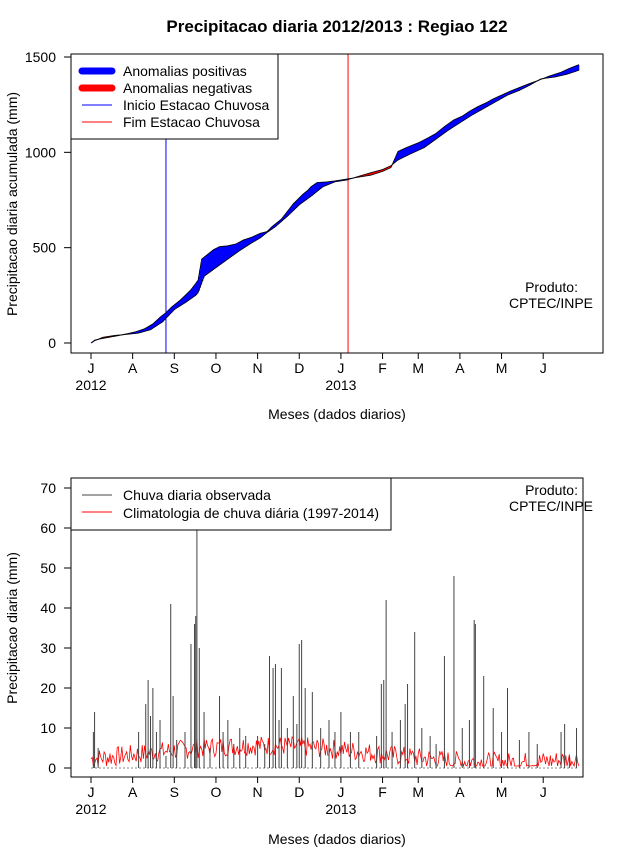 This screenshot has height=850, width=640. What do you see at coordinates (187, 88) in the screenshot?
I see `legend-entry-negative: Anomalias negativas` at bounding box center [187, 88].